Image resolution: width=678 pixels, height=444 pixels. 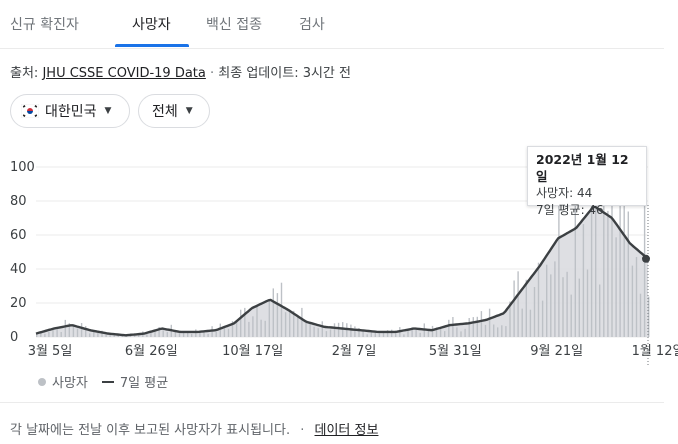 I want to click on legend-deaths-swatch, so click(x=42, y=381).